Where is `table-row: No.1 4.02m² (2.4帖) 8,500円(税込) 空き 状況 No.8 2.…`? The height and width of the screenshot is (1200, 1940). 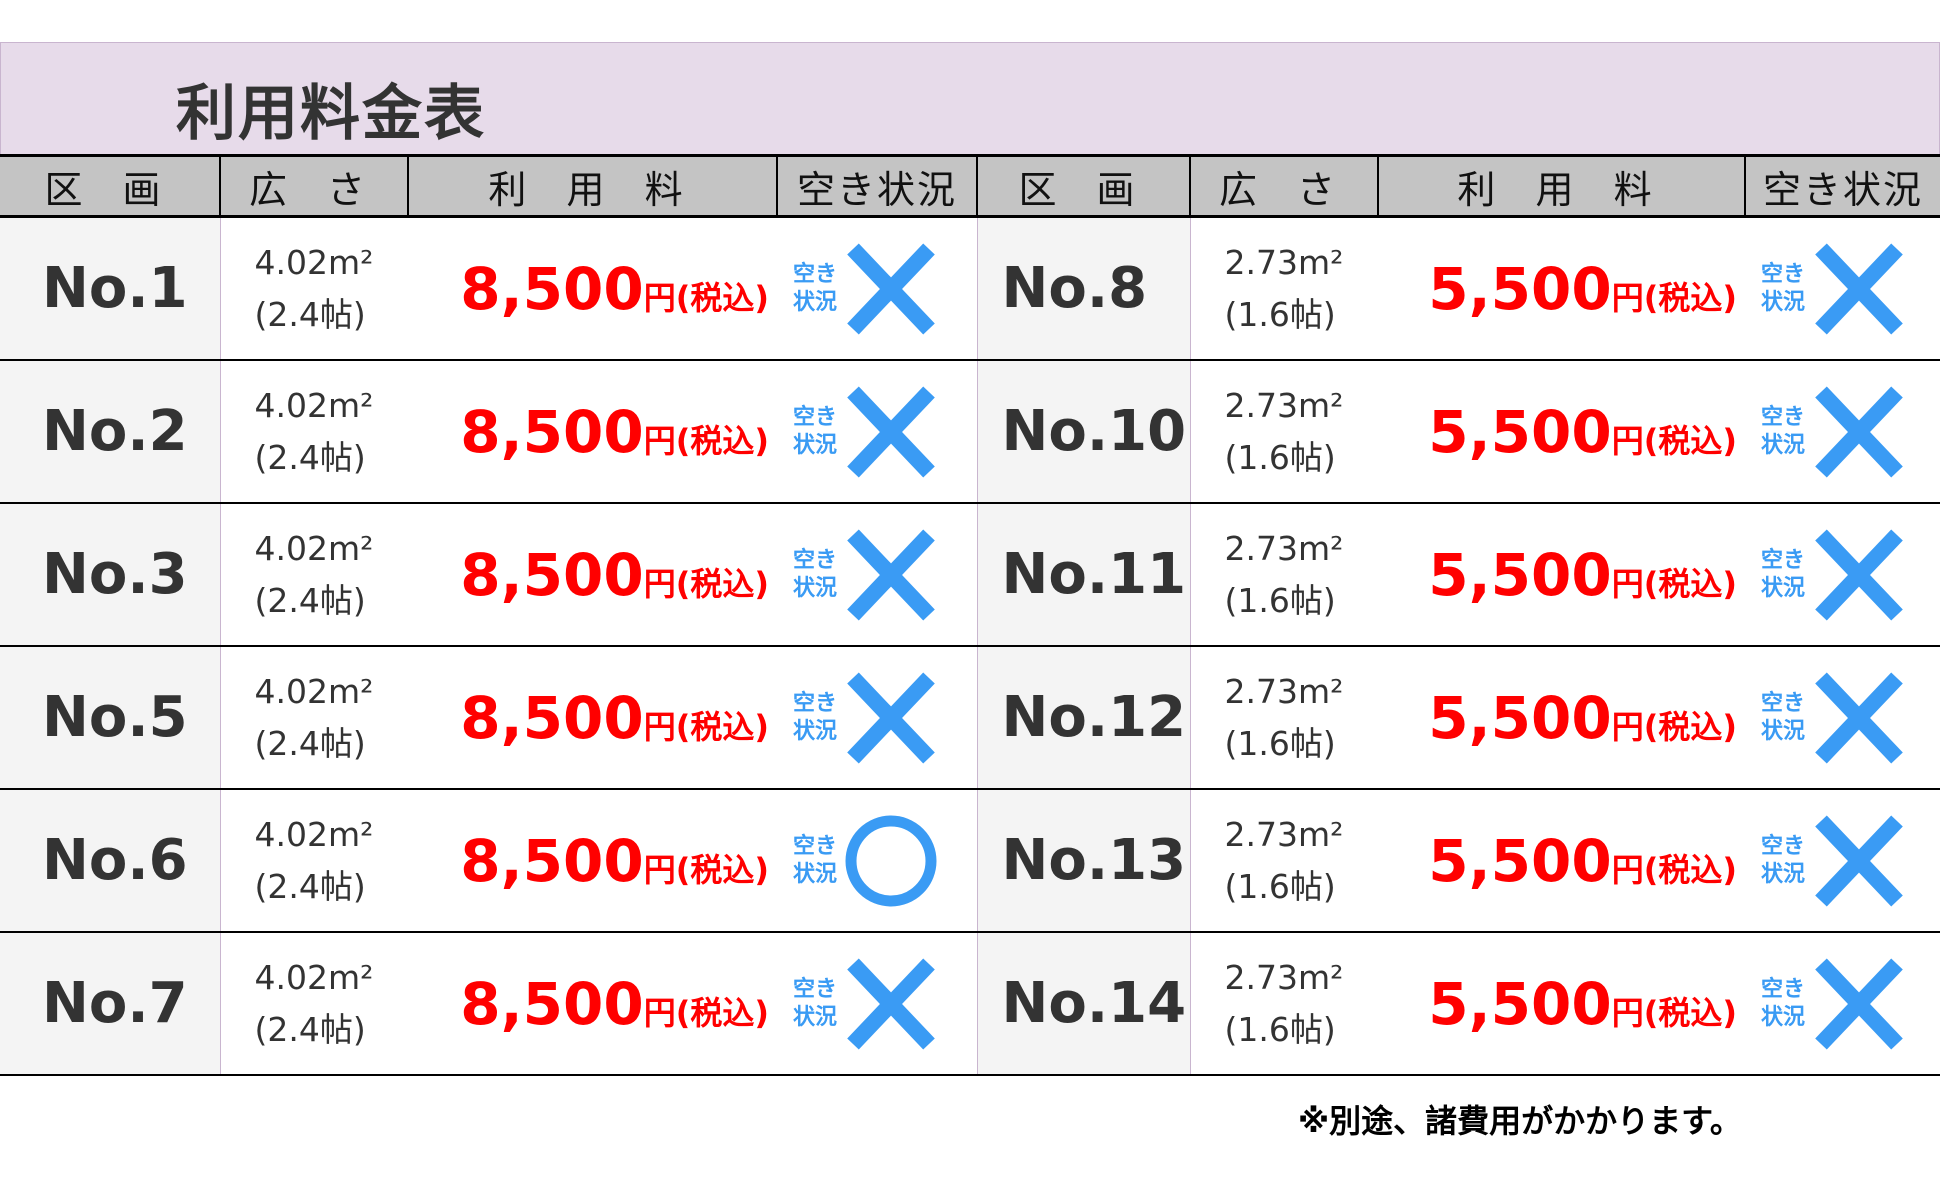
table-row: No.1 4.02m² (2.4帖) 8,500円(税込) 空き 状況 No.8 2.… is located at coordinates (970, 288).